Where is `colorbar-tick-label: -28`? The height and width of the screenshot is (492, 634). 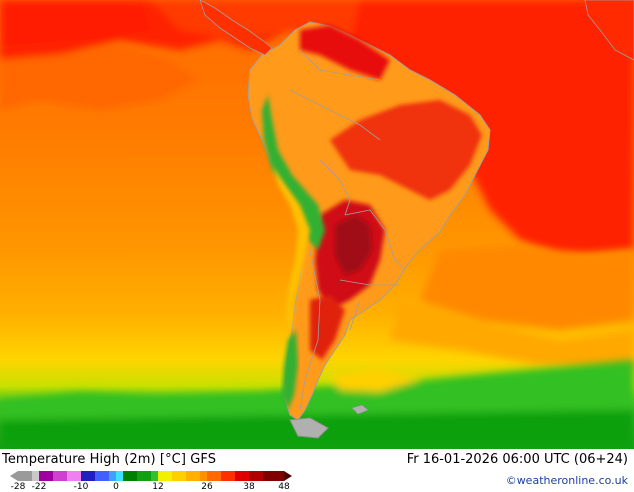 colorbar-tick-label: -28 is located at coordinates (18, 487).